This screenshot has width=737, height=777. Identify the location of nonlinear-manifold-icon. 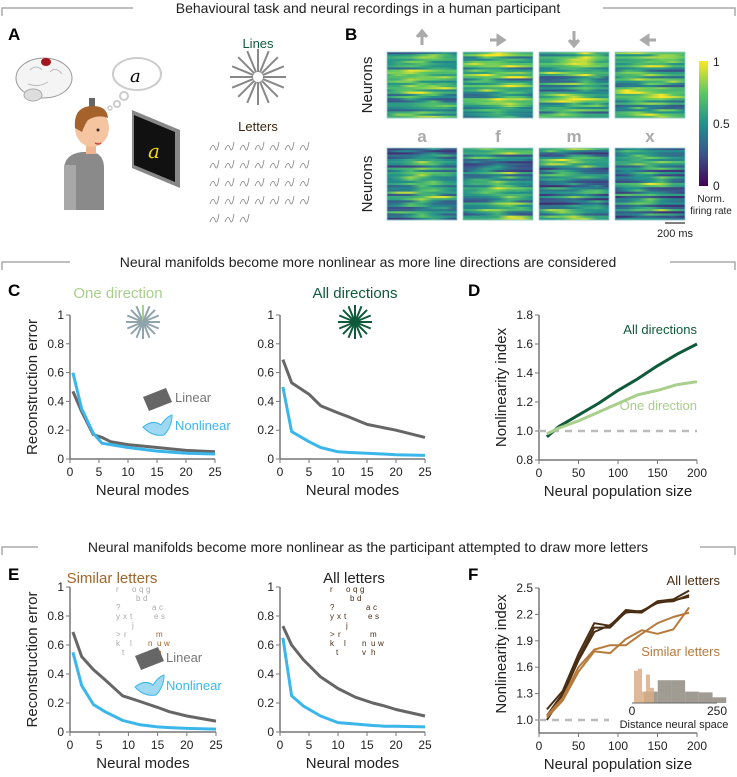
(149, 685).